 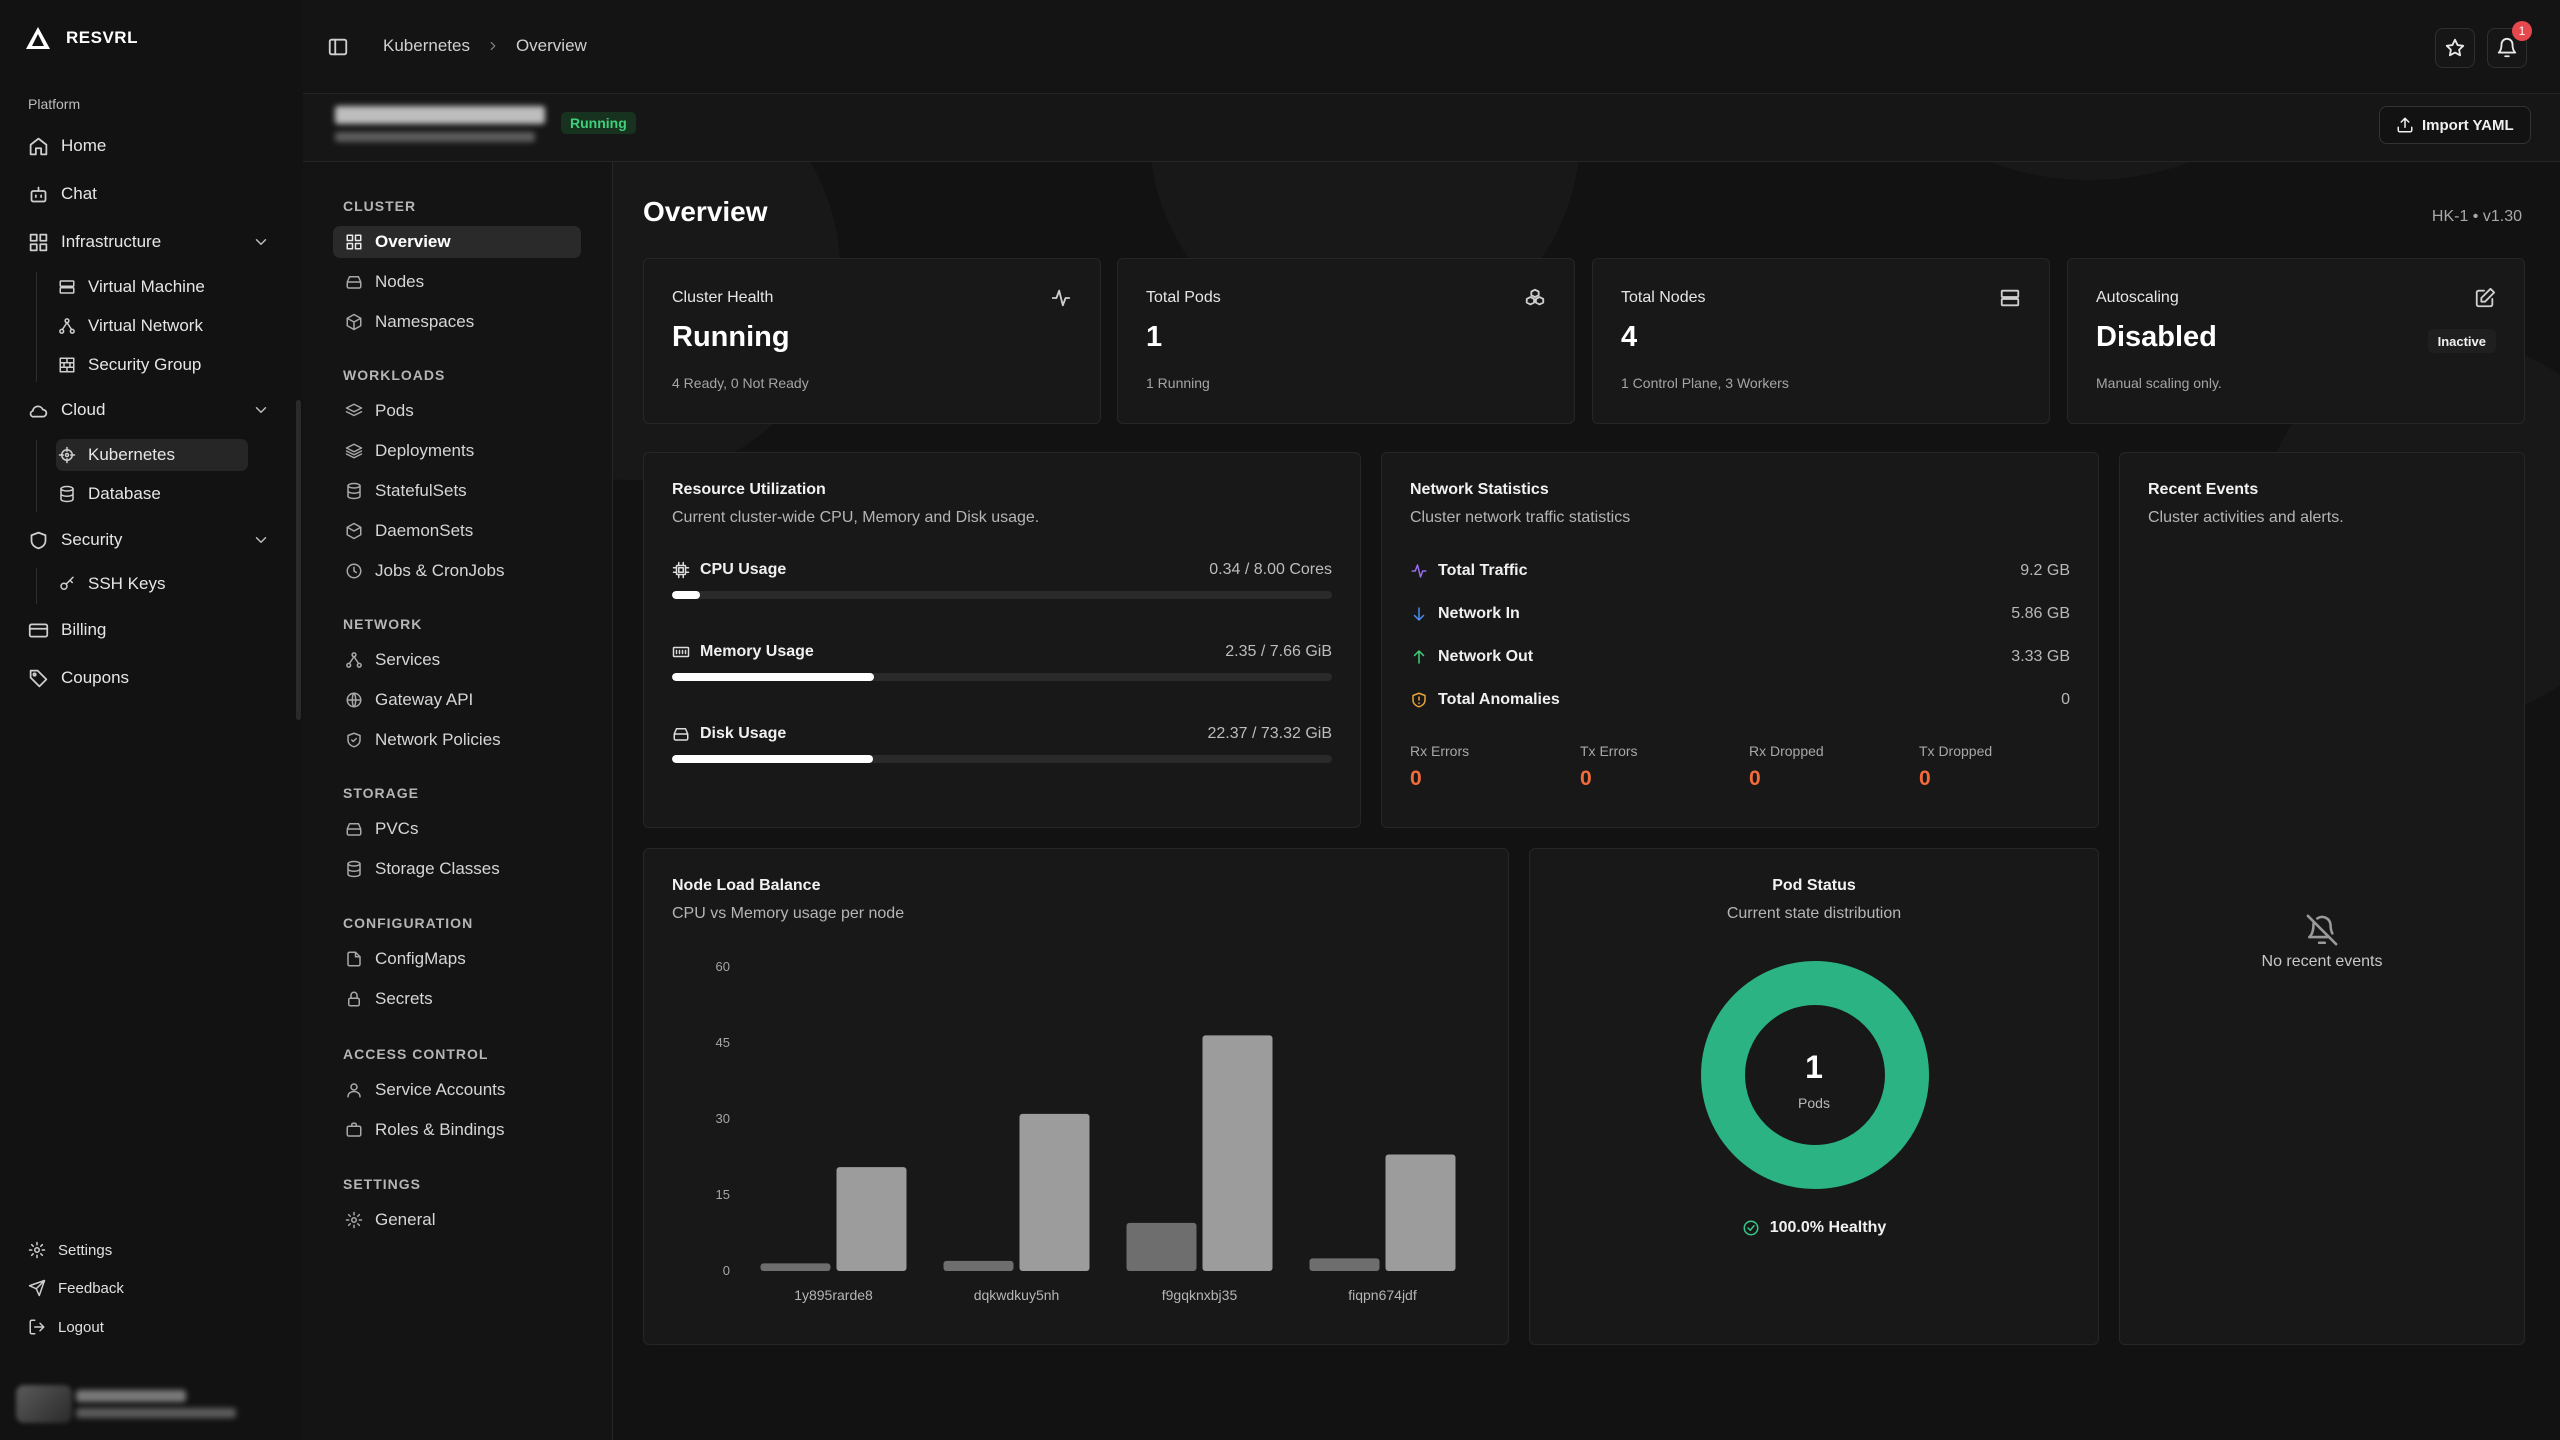 I want to click on tab-nodes: Nodes, so click(x=457, y=282).